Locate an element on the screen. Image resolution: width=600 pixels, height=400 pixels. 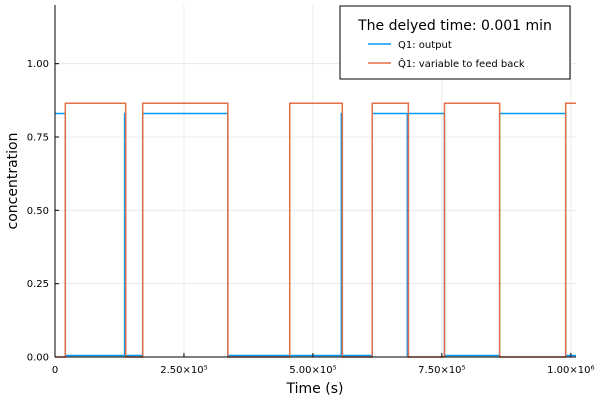
y-tick-label: 0.00 is located at coordinates (38, 358).